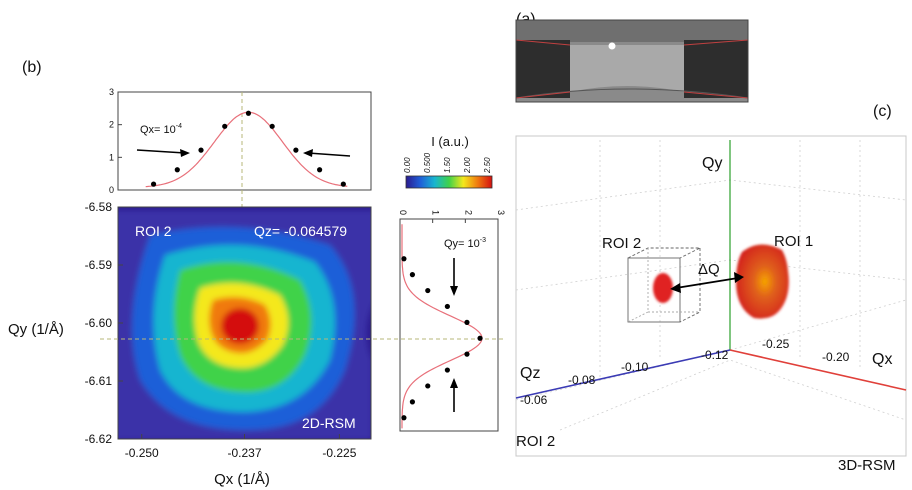 The height and width of the screenshot is (490, 912). I want to click on side-profile-plot: 0 1 2 3 Qy= 10-3, so click(452, 321).